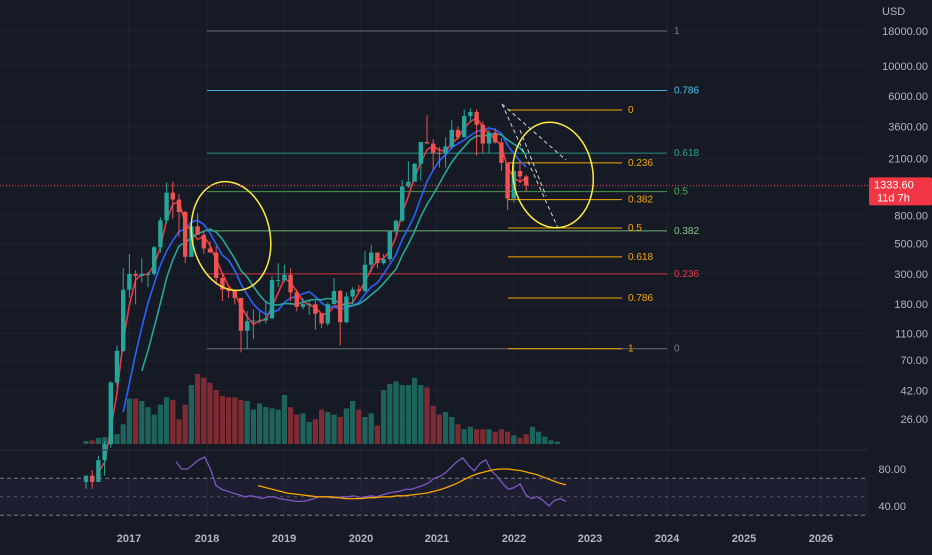  What do you see at coordinates (914, 392) in the screenshot?
I see `price-tick-label-12: 42.00` at bounding box center [914, 392].